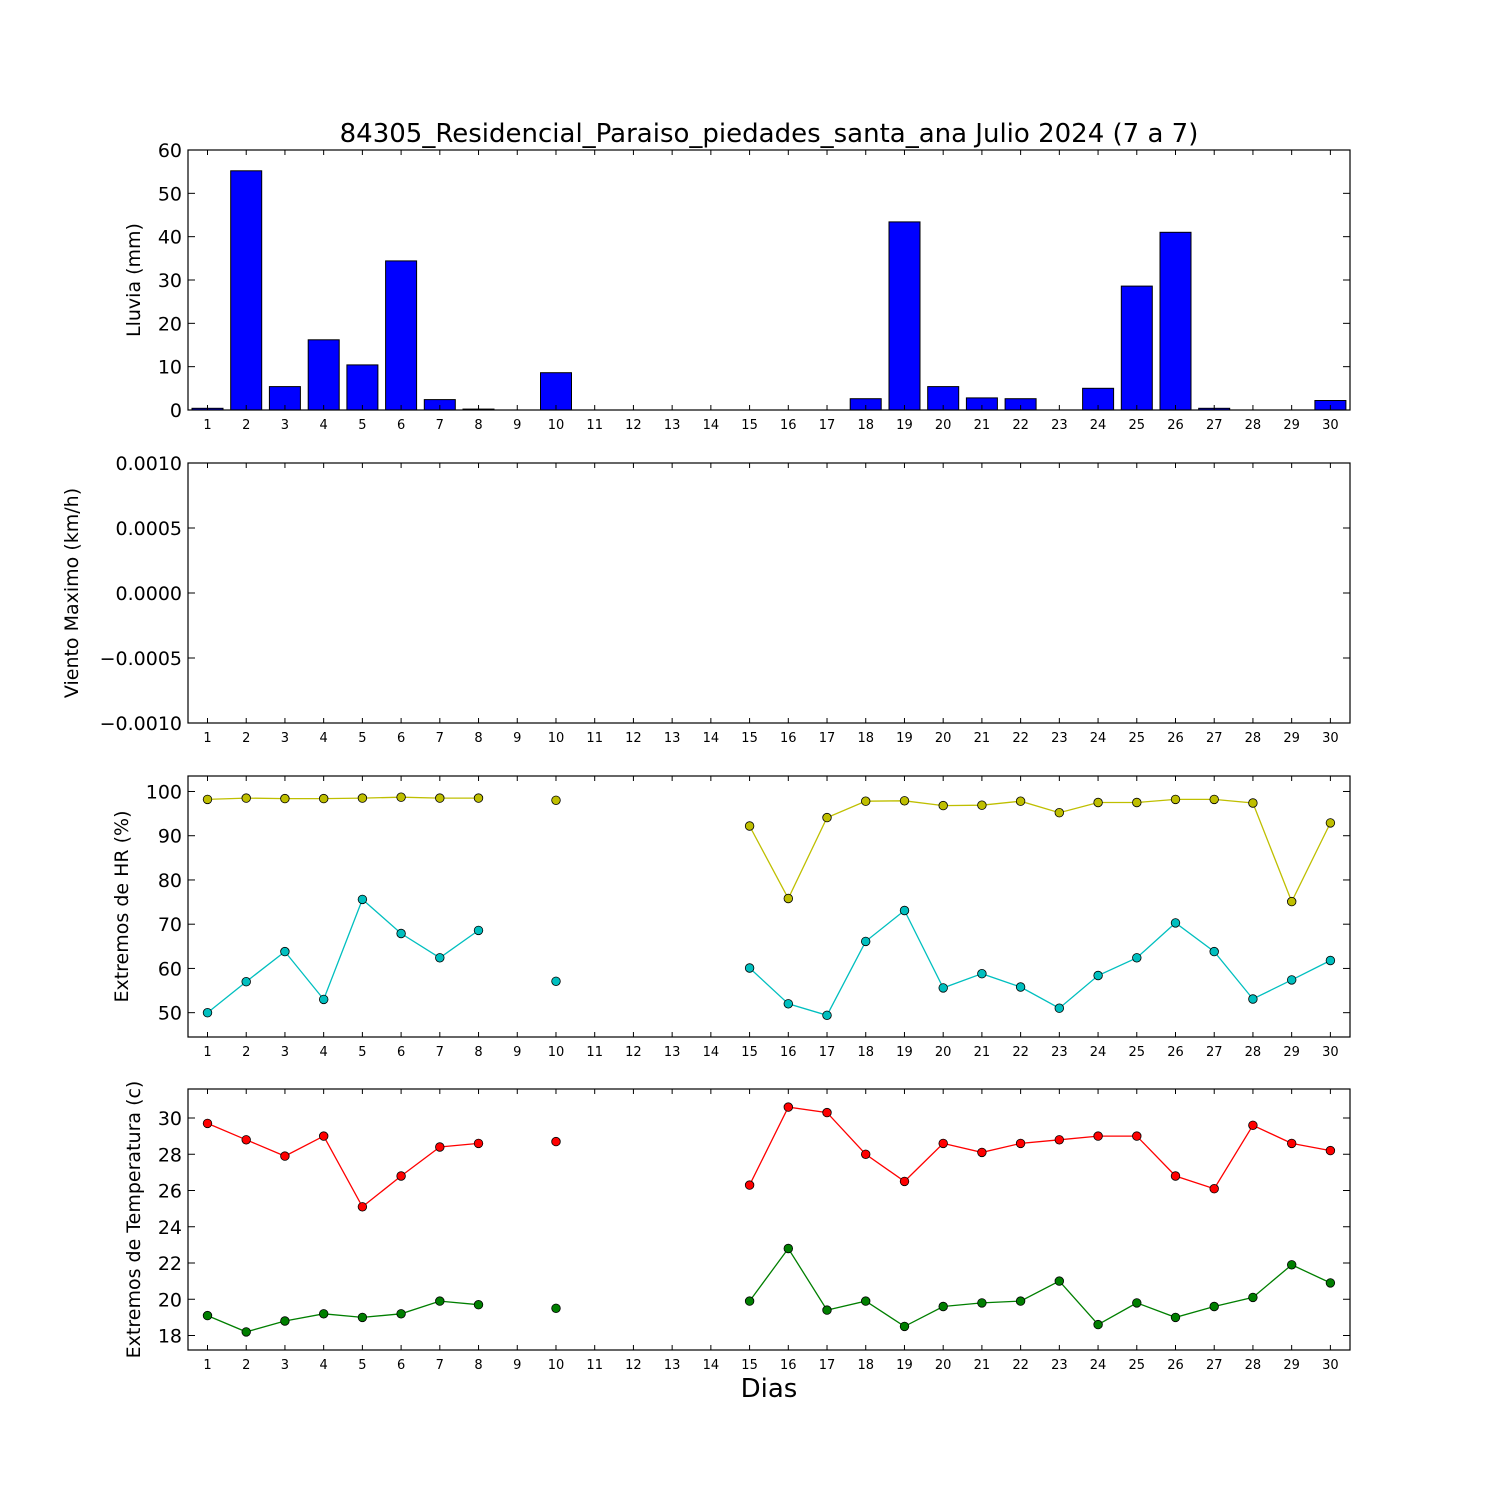 The height and width of the screenshot is (1504, 1500). What do you see at coordinates (1059, 1365) in the screenshot?
I see `x-tick-label: 23` at bounding box center [1059, 1365].